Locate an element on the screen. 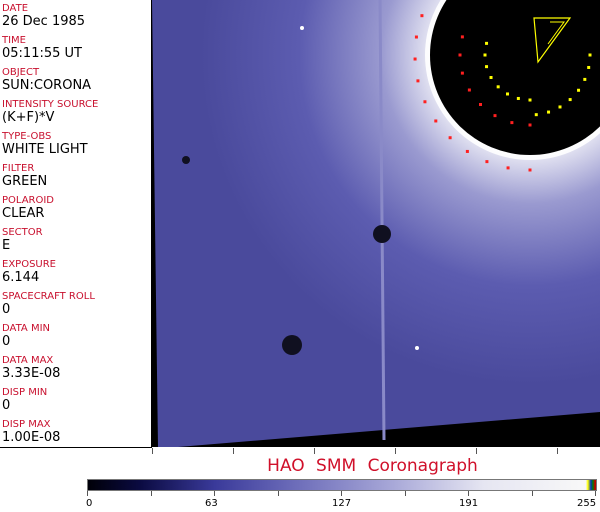 Image resolution: width=600 pixels, height=512 pixels. field-value: (K+F)*V is located at coordinates (28, 117).